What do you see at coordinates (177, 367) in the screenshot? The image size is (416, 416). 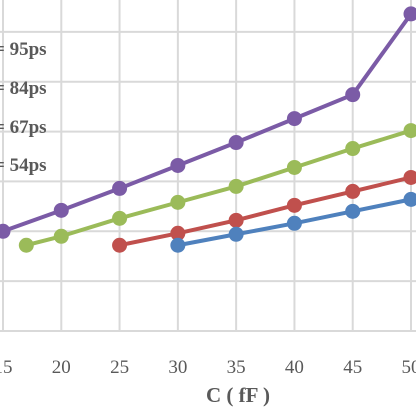 I see `x-tick-label: 30` at bounding box center [177, 367].